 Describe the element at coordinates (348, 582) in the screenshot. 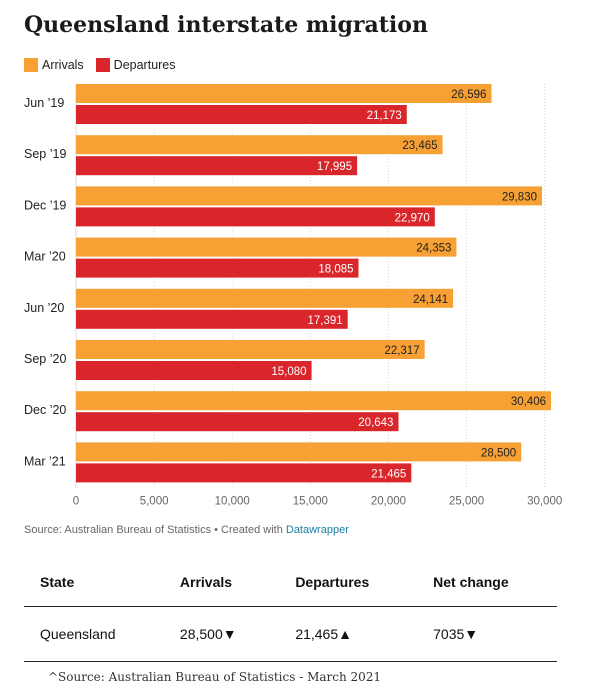

I see `header-departures: Departures` at that location.